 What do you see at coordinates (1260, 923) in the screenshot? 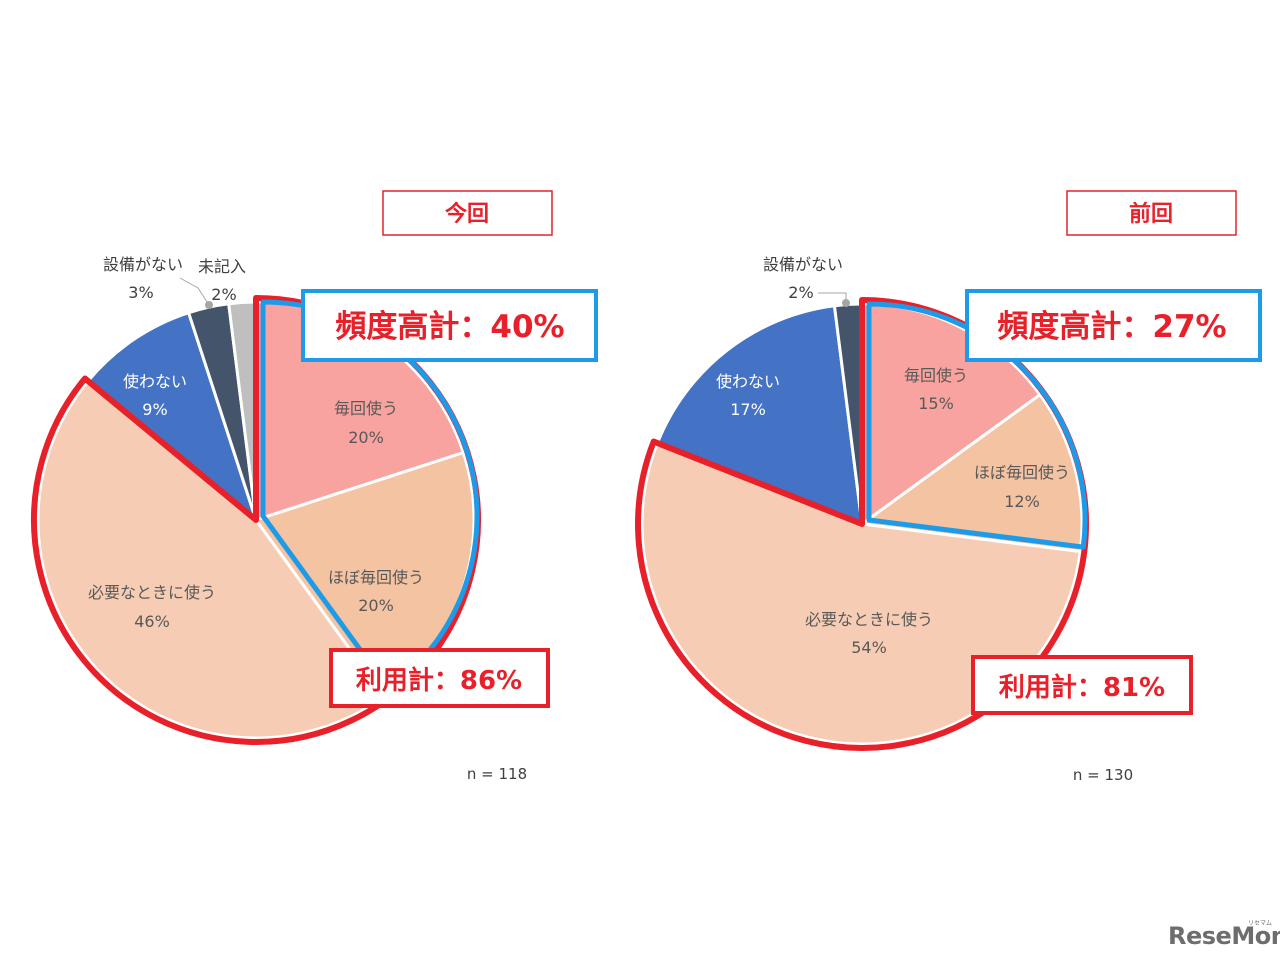
I see `watermark-kana: リセマム` at bounding box center [1260, 923].